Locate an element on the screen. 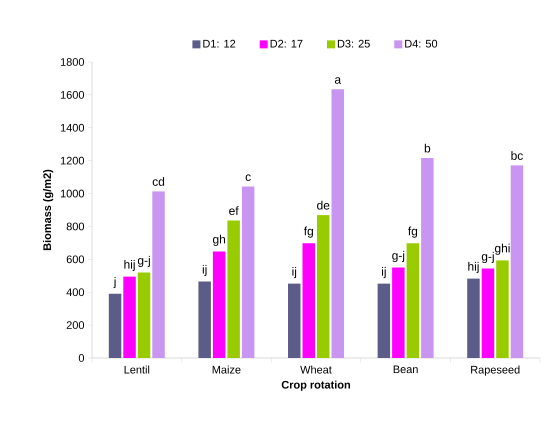 This screenshot has height=438, width=556. y-tick-label: 1800 is located at coordinates (72, 62).